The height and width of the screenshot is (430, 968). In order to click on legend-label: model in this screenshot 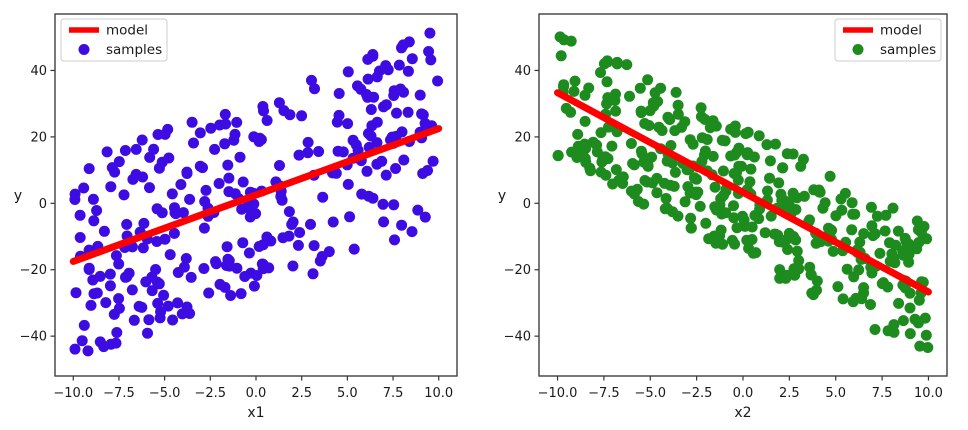, I will do `click(127, 31)`.